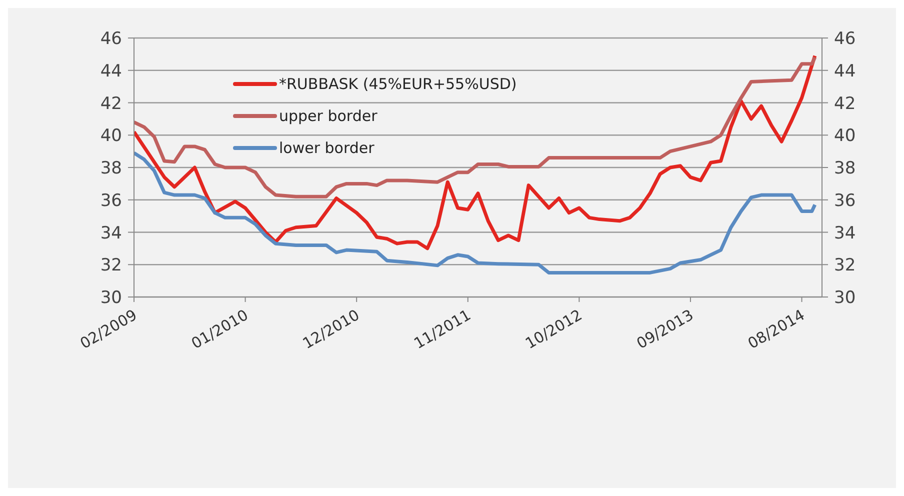  I want to click on y-tick-label: 46, so click(111, 39).